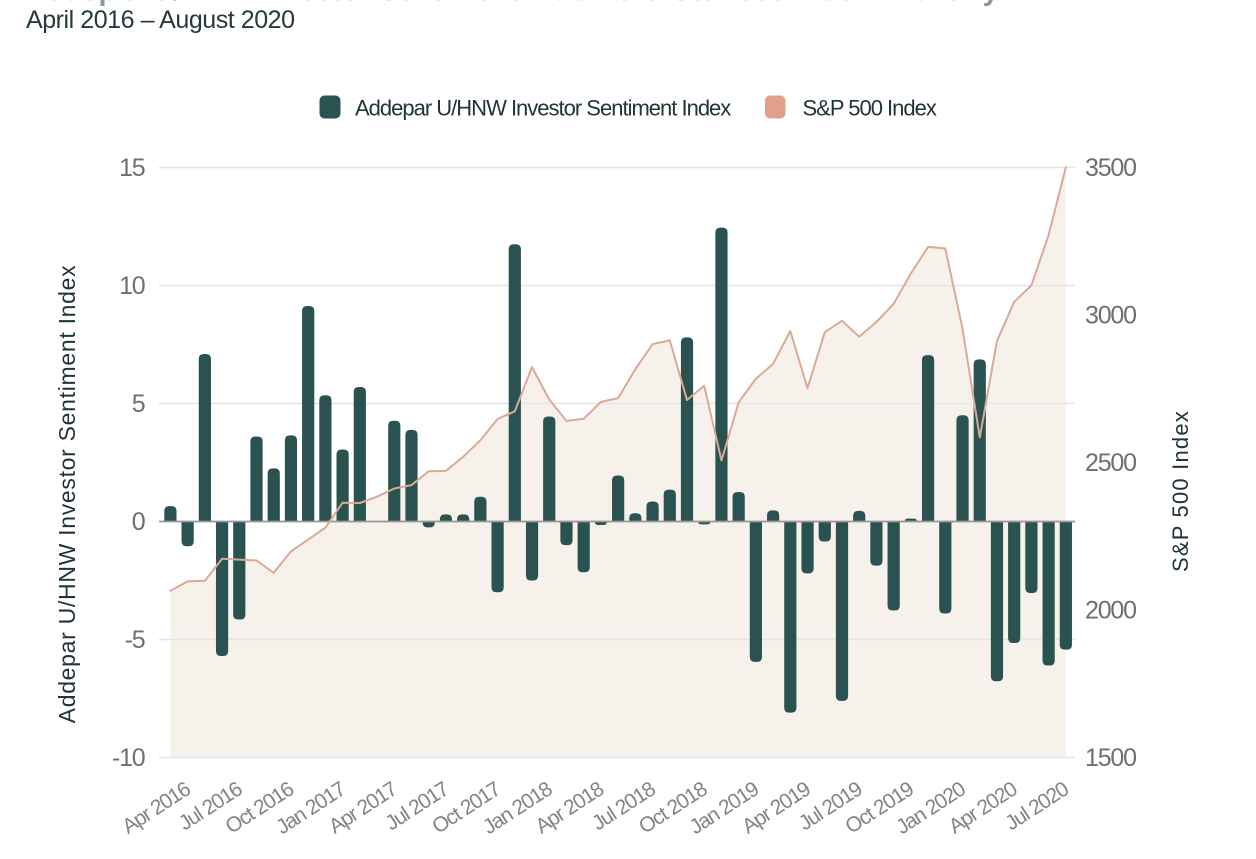 Image resolution: width=1256 pixels, height=859 pixels. What do you see at coordinates (1110, 758) in the screenshot?
I see `svg-text: 1500` at bounding box center [1110, 758].